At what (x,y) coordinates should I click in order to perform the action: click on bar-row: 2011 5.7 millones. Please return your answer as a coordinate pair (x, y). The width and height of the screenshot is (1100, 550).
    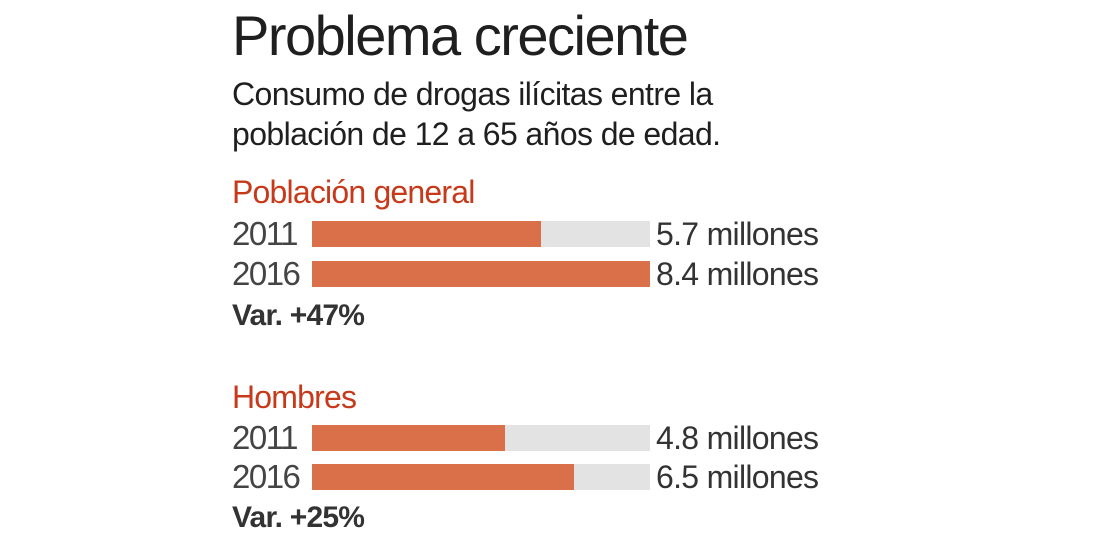
    Looking at the image, I should click on (552, 234).